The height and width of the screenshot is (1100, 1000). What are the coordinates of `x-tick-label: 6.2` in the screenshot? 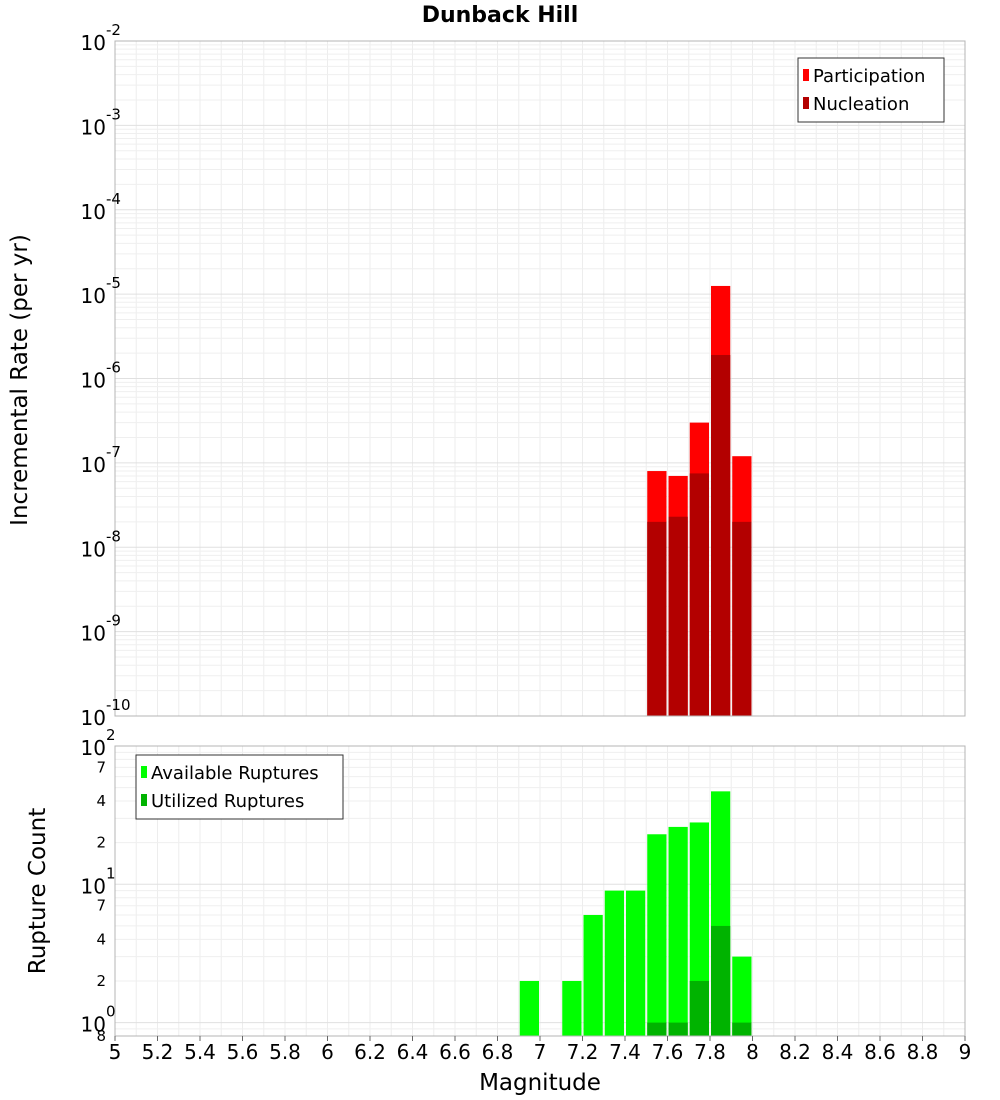 It's located at (370, 1052).